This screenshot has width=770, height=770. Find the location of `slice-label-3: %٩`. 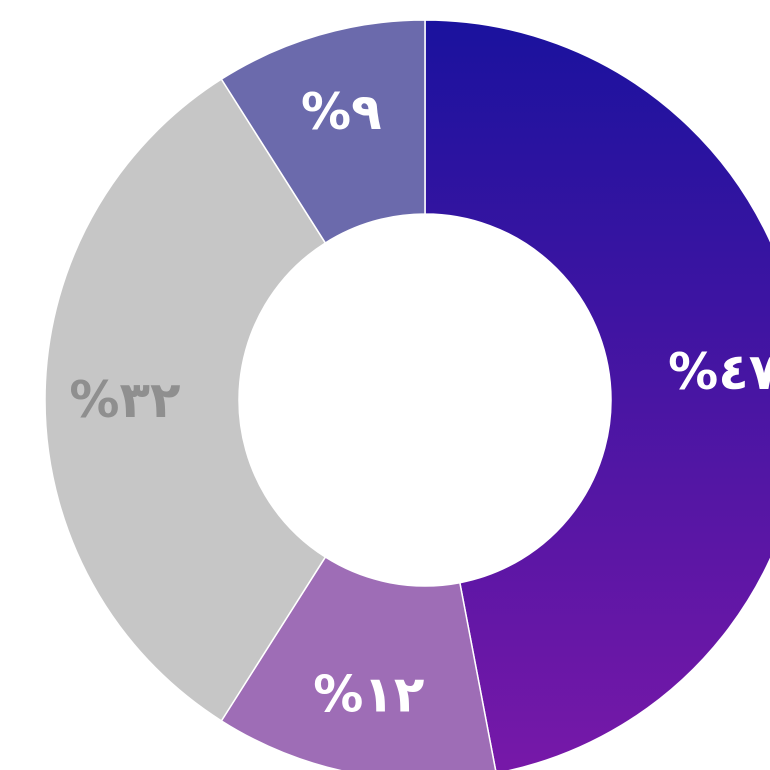

slice-label-3: %٩ is located at coordinates (341, 112).